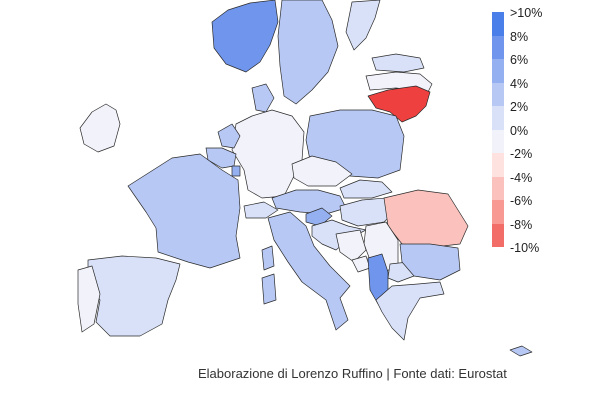 The width and height of the screenshot is (600, 400). I want to click on legend-row: -4%, so click(542, 185).